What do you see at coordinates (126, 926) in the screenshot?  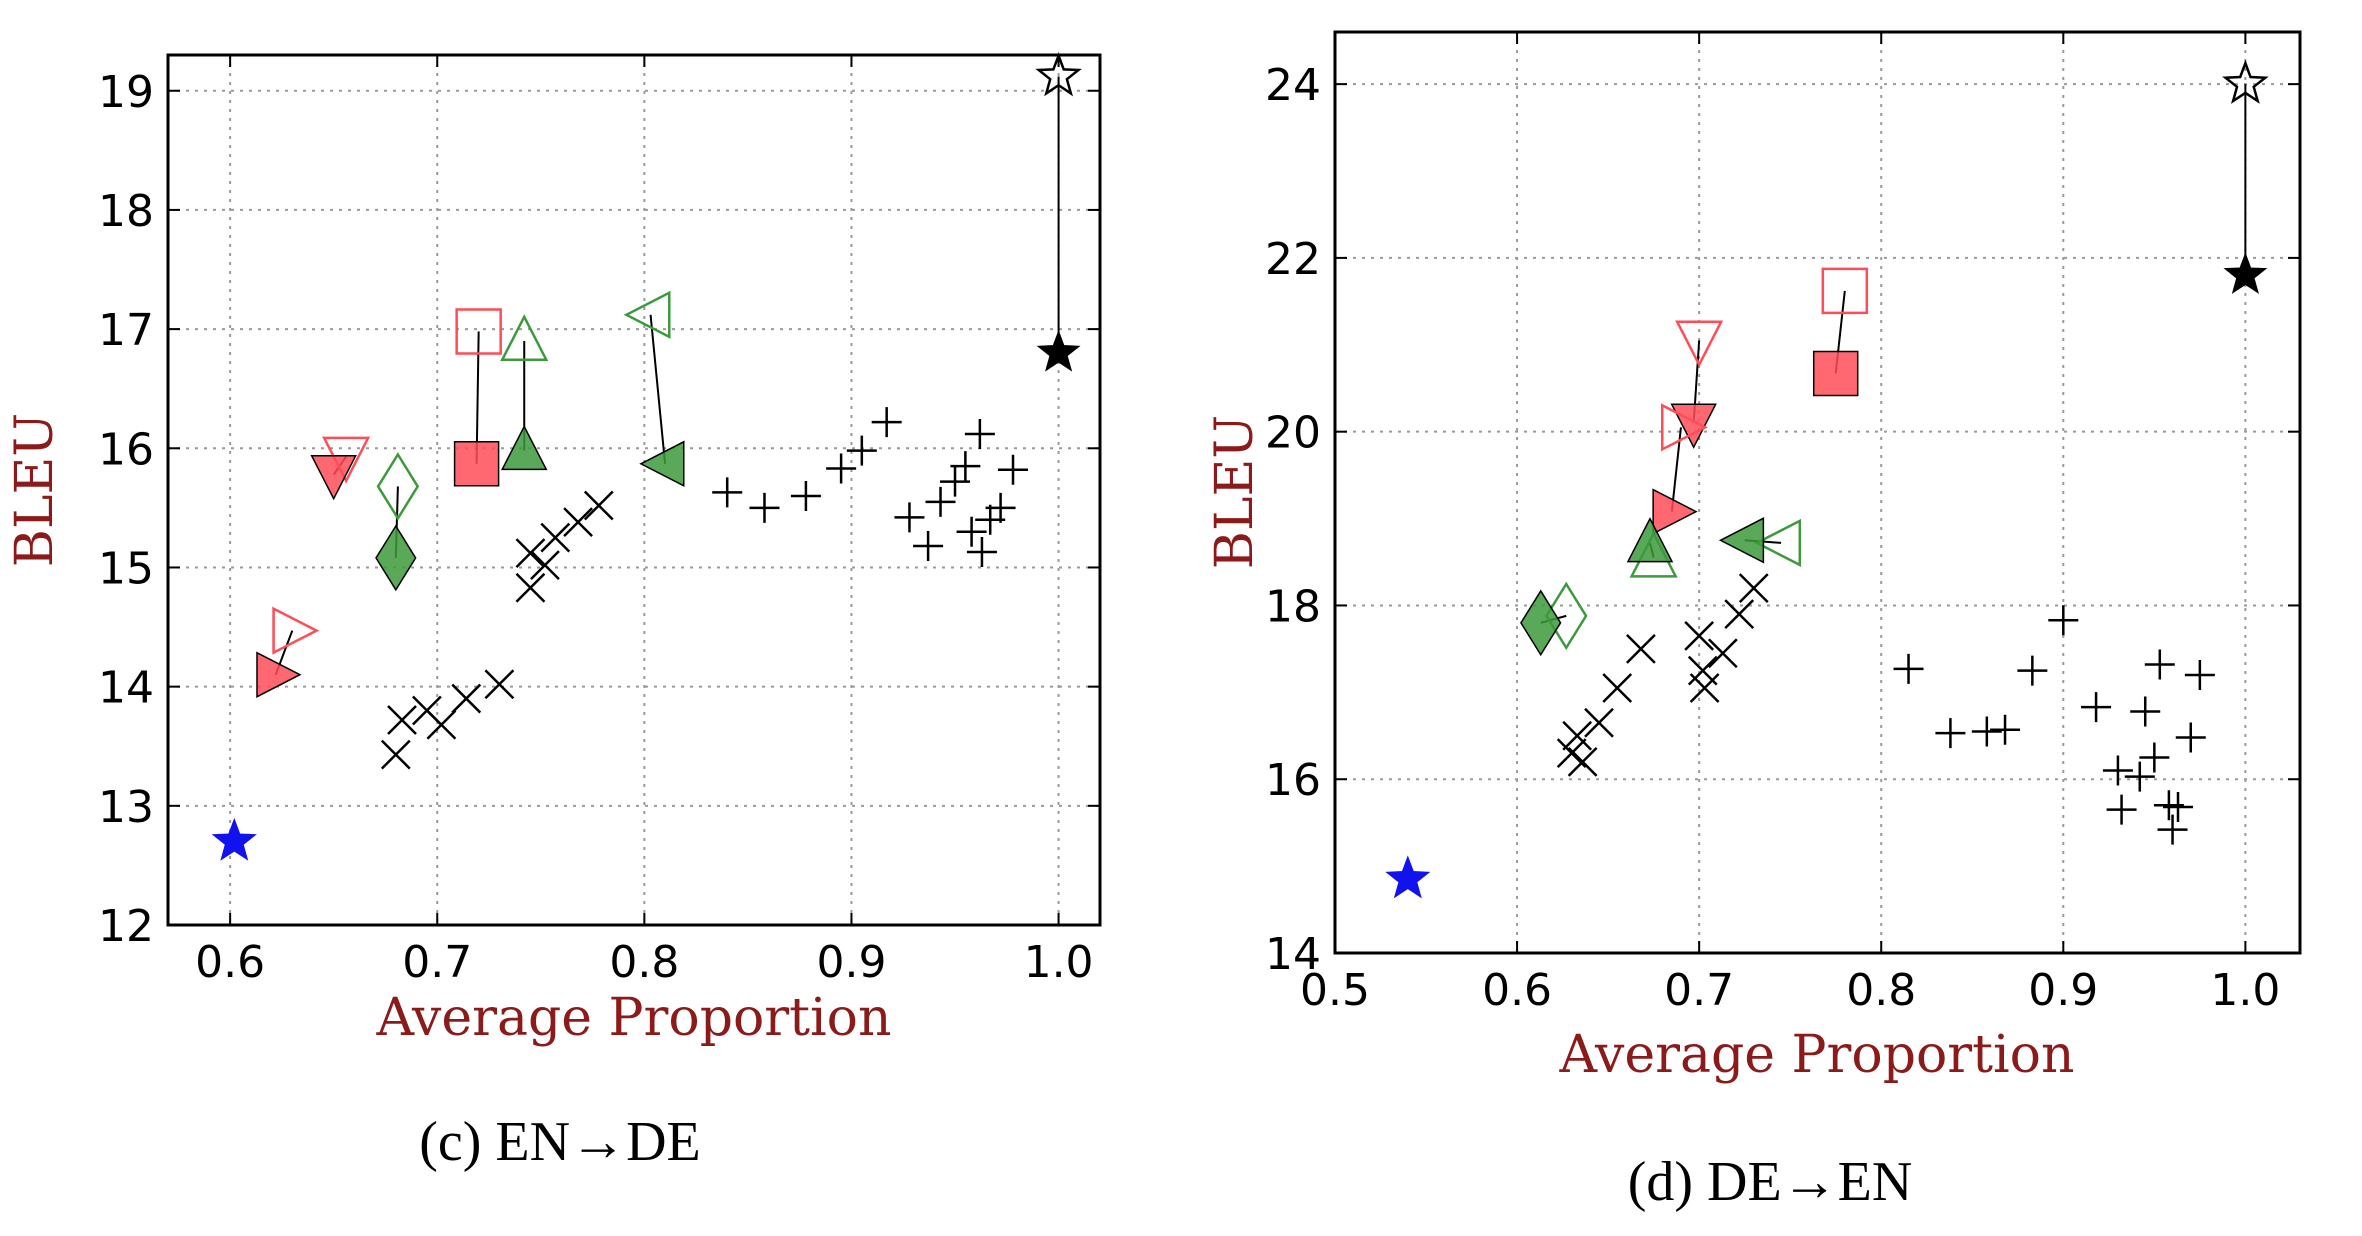 I see `y-tick-label: 12` at bounding box center [126, 926].